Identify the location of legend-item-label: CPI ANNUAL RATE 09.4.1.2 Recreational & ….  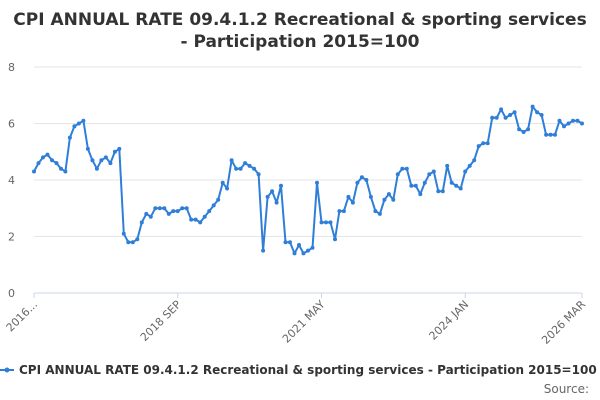
(308, 370).